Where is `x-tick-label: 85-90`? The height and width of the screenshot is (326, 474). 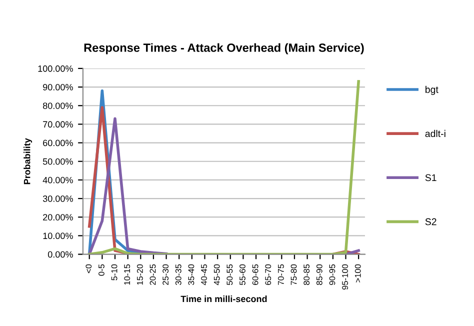
x-tick-label: 85-90 is located at coordinates (319, 274).